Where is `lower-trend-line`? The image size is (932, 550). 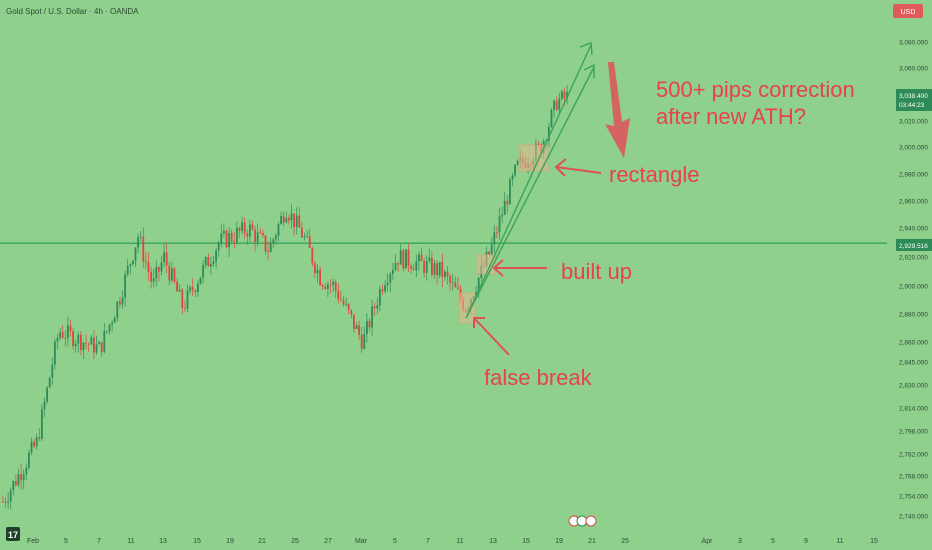
lower-trend-line is located at coordinates (530, 192).